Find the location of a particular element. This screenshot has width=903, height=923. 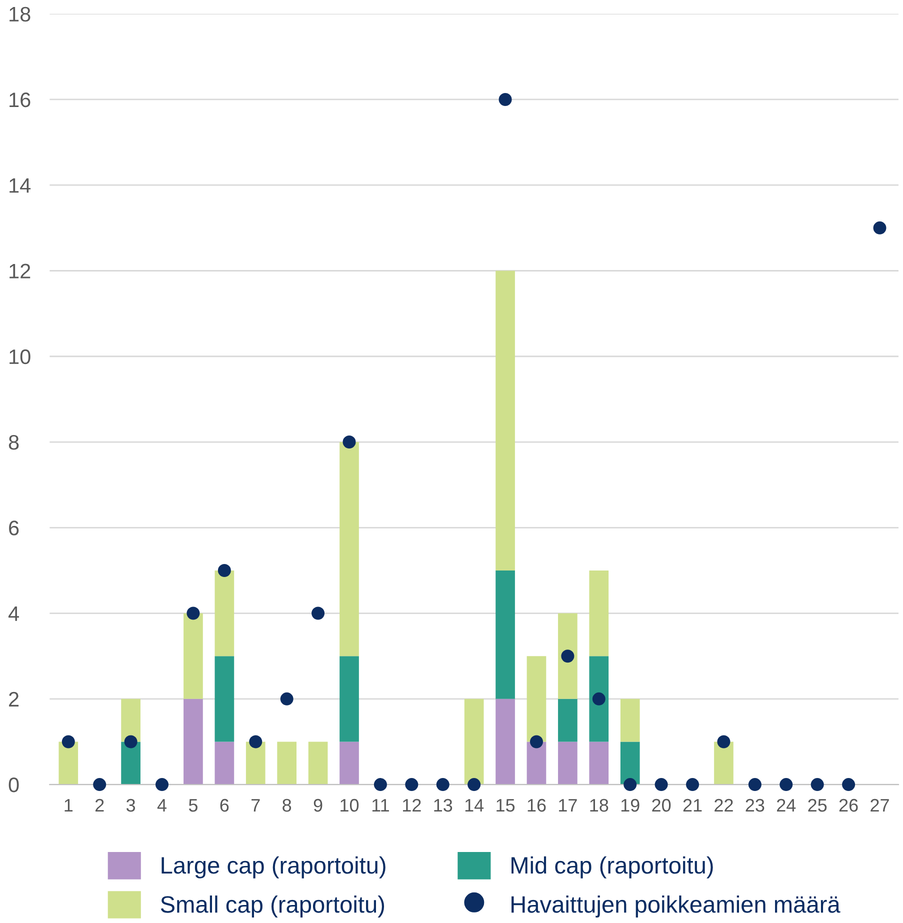

x-tick-label: 11 is located at coordinates (380, 805).